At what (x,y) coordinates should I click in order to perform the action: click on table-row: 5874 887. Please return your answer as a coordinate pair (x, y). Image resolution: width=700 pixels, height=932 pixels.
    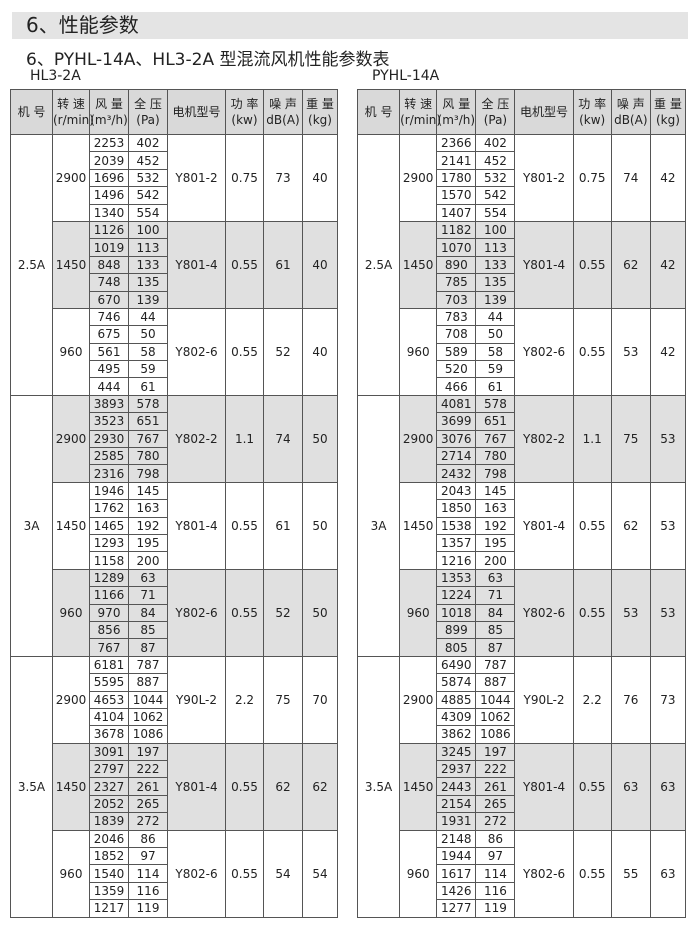
    Looking at the image, I should click on (522, 682).